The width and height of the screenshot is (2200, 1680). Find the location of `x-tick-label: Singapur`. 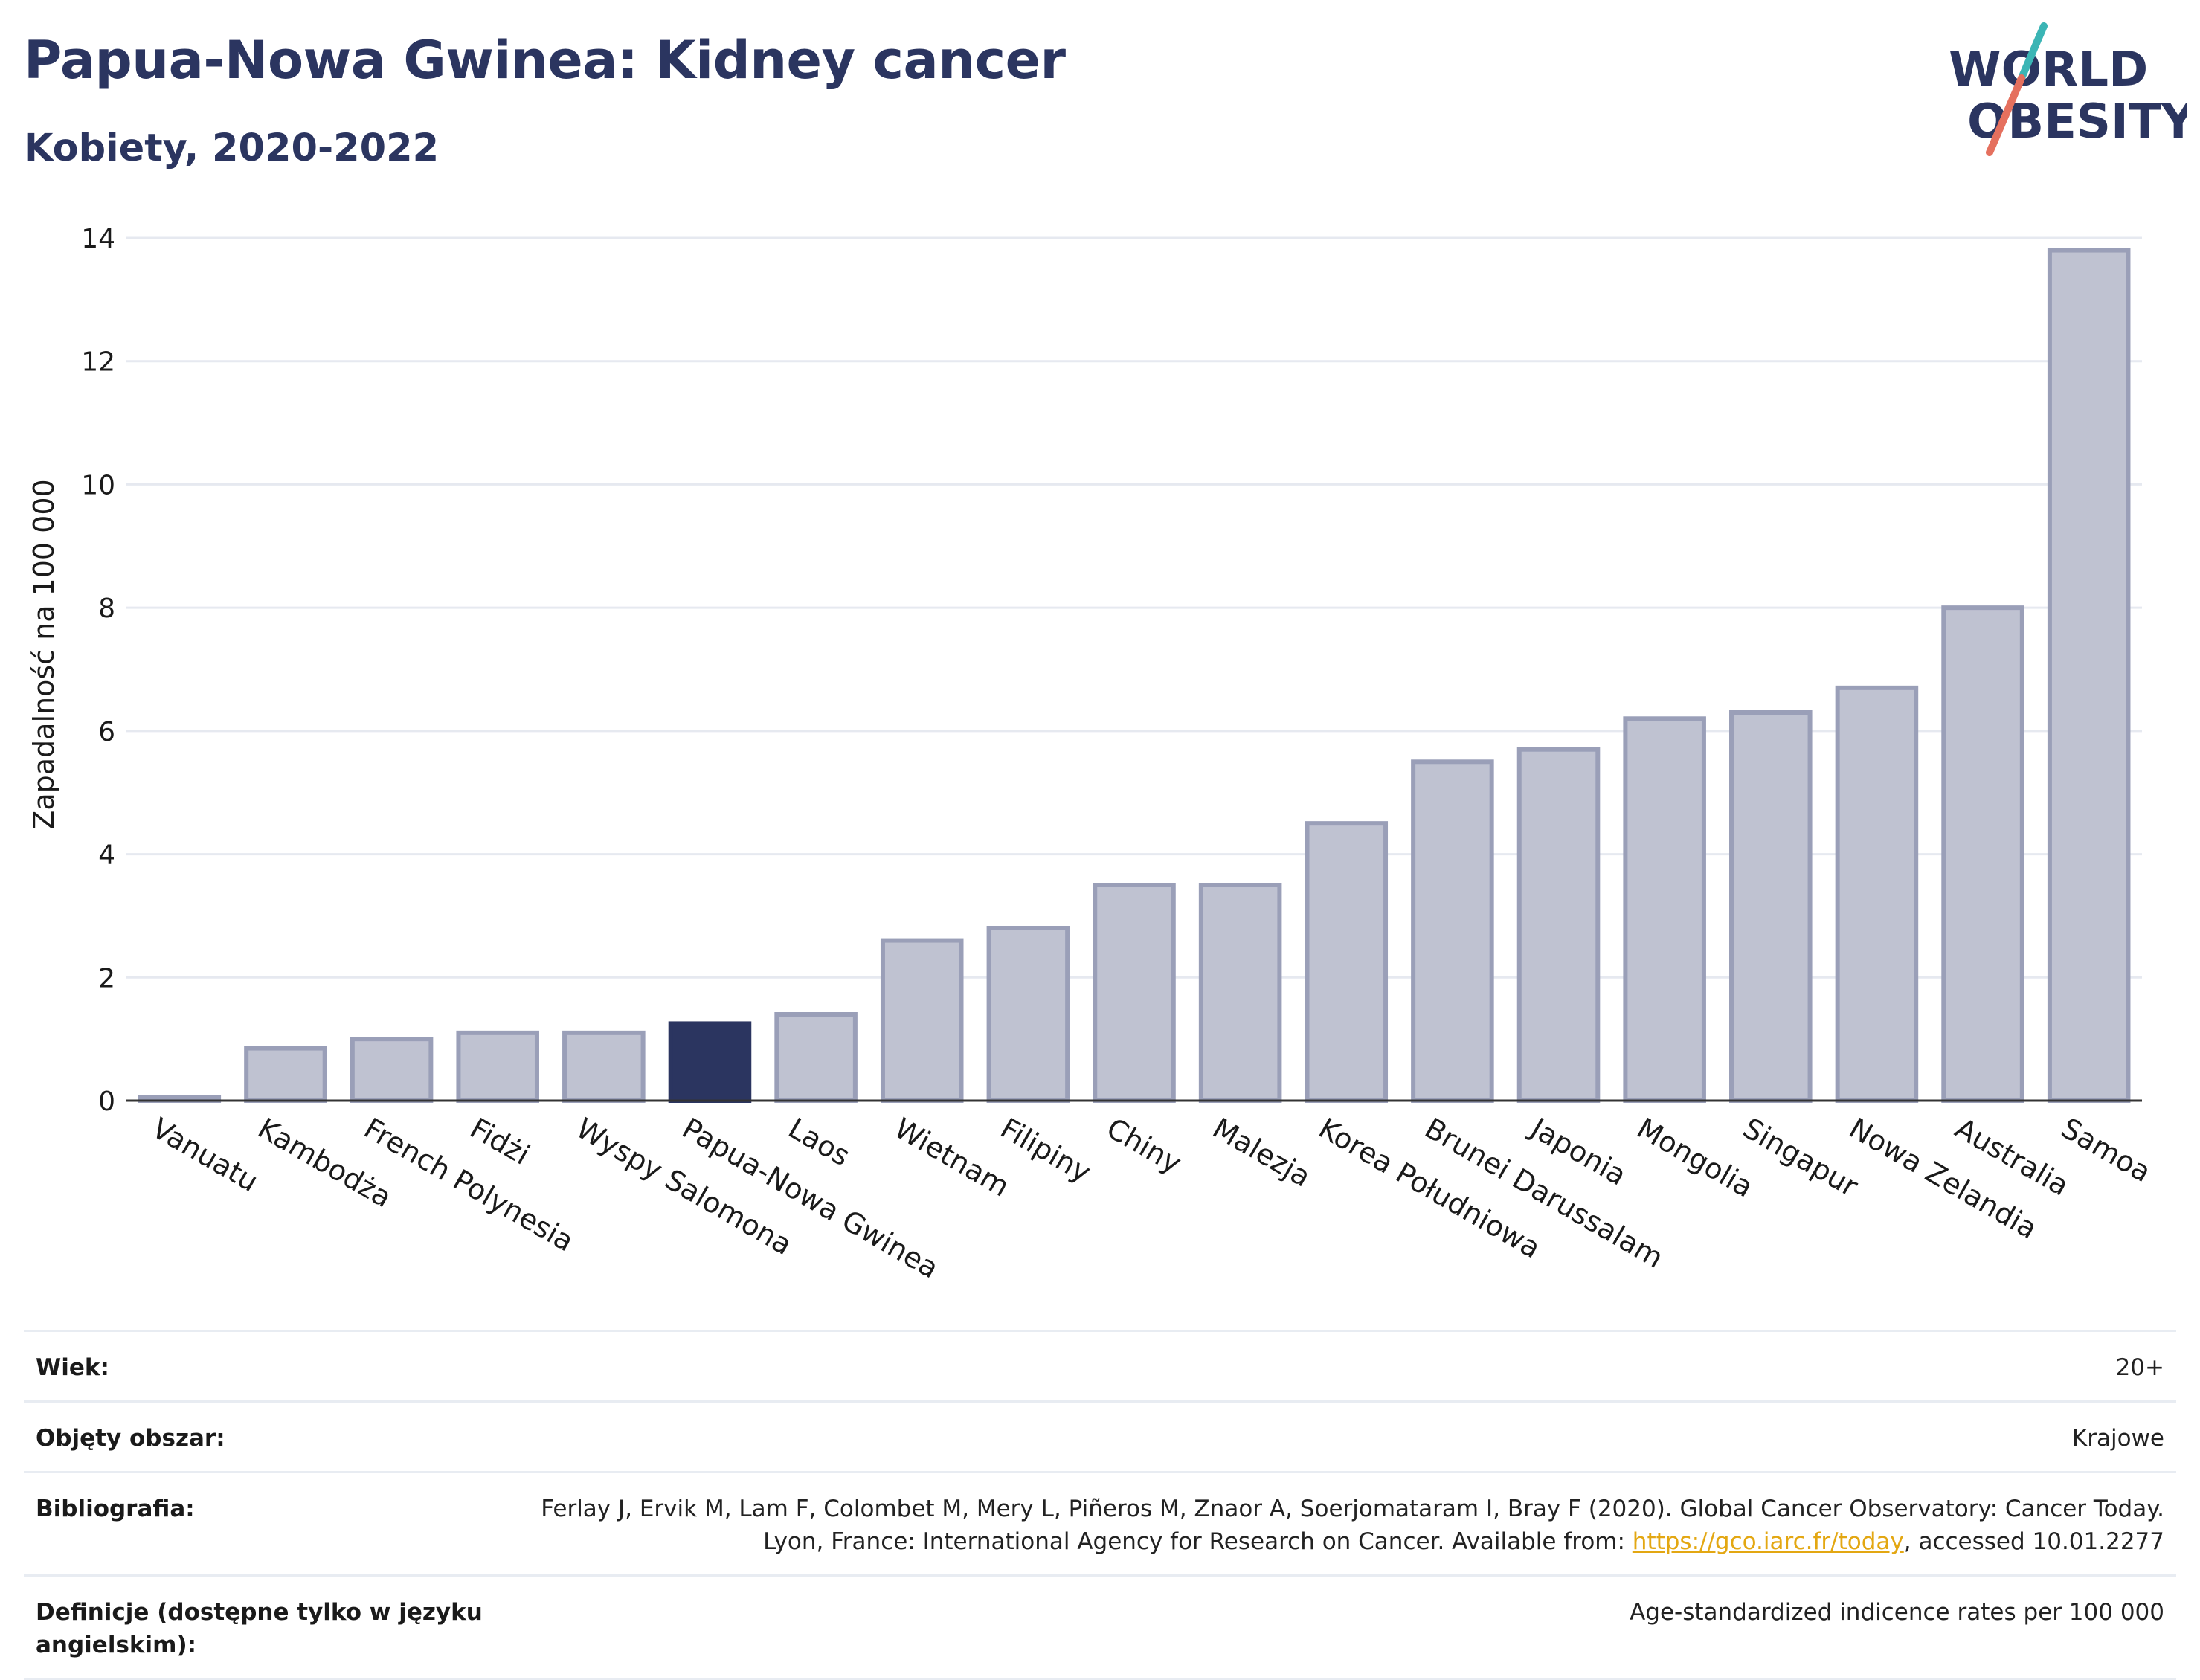

x-tick-label: Singapur is located at coordinates (1800, 1158).